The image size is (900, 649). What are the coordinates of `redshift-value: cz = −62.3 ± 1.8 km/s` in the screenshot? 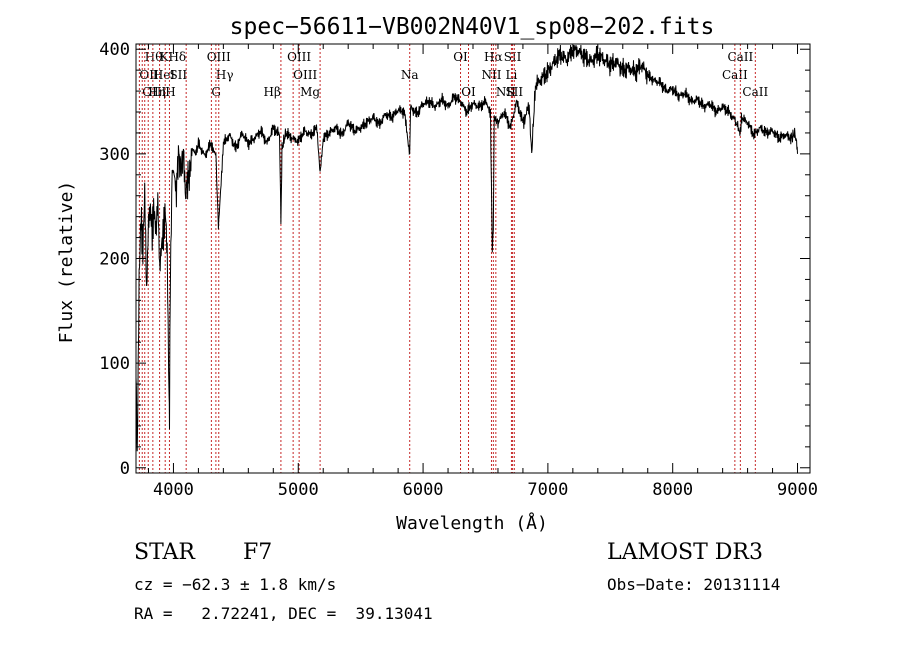 It's located at (235, 584).